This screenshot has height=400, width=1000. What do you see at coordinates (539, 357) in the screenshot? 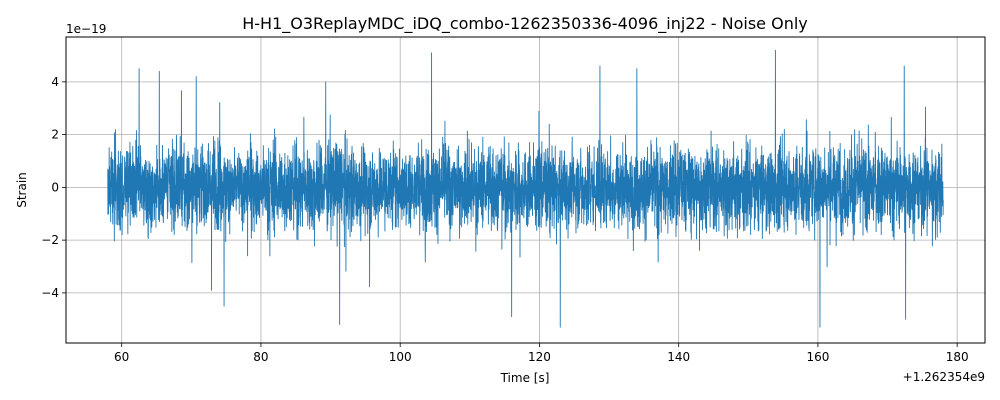
I see `x-tick-label: 120` at bounding box center [539, 357].